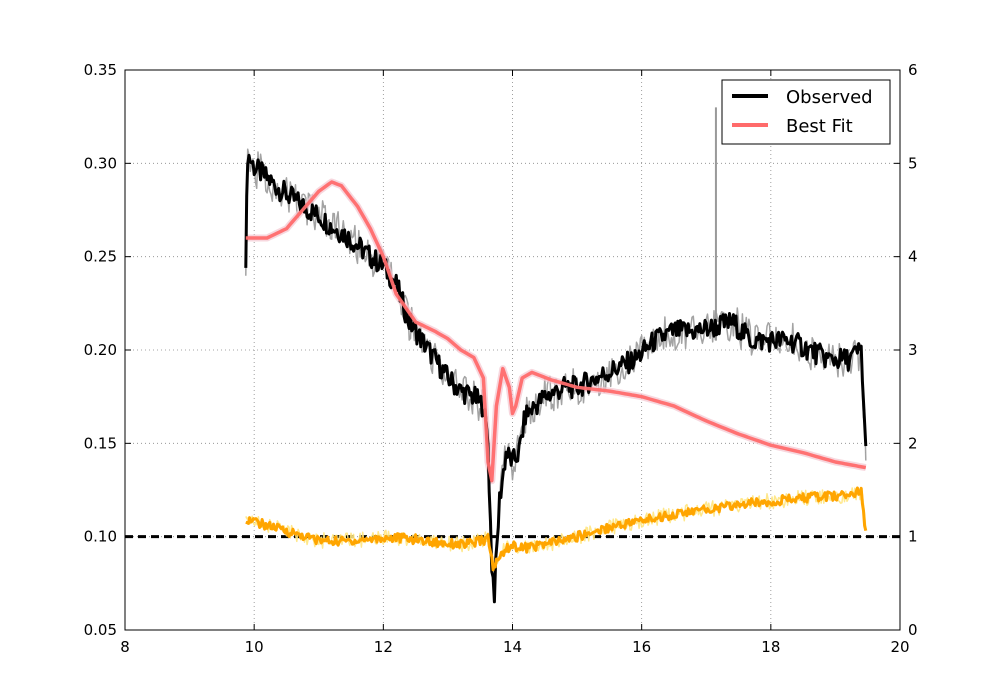 This screenshot has height=700, width=1000. I want to click on y2-tick-label: 5, so click(913, 163).